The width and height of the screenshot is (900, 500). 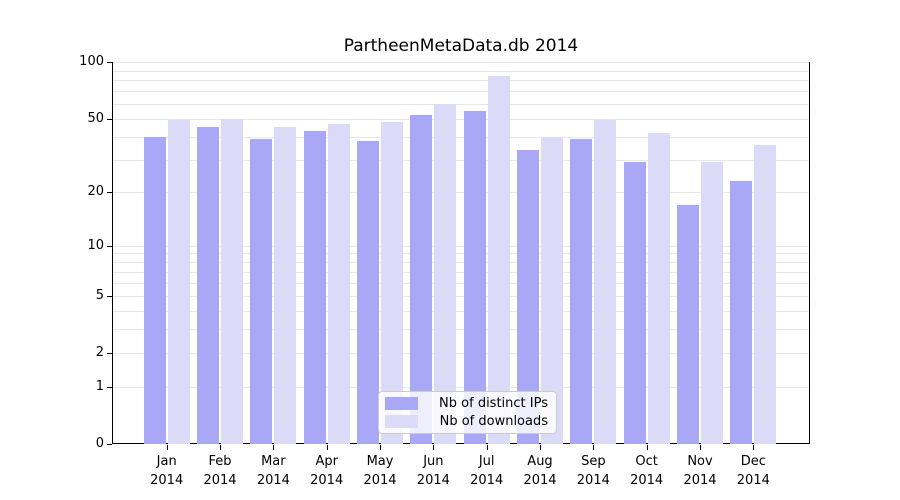 What do you see at coordinates (167, 447) in the screenshot?
I see `x-tick-jan` at bounding box center [167, 447].